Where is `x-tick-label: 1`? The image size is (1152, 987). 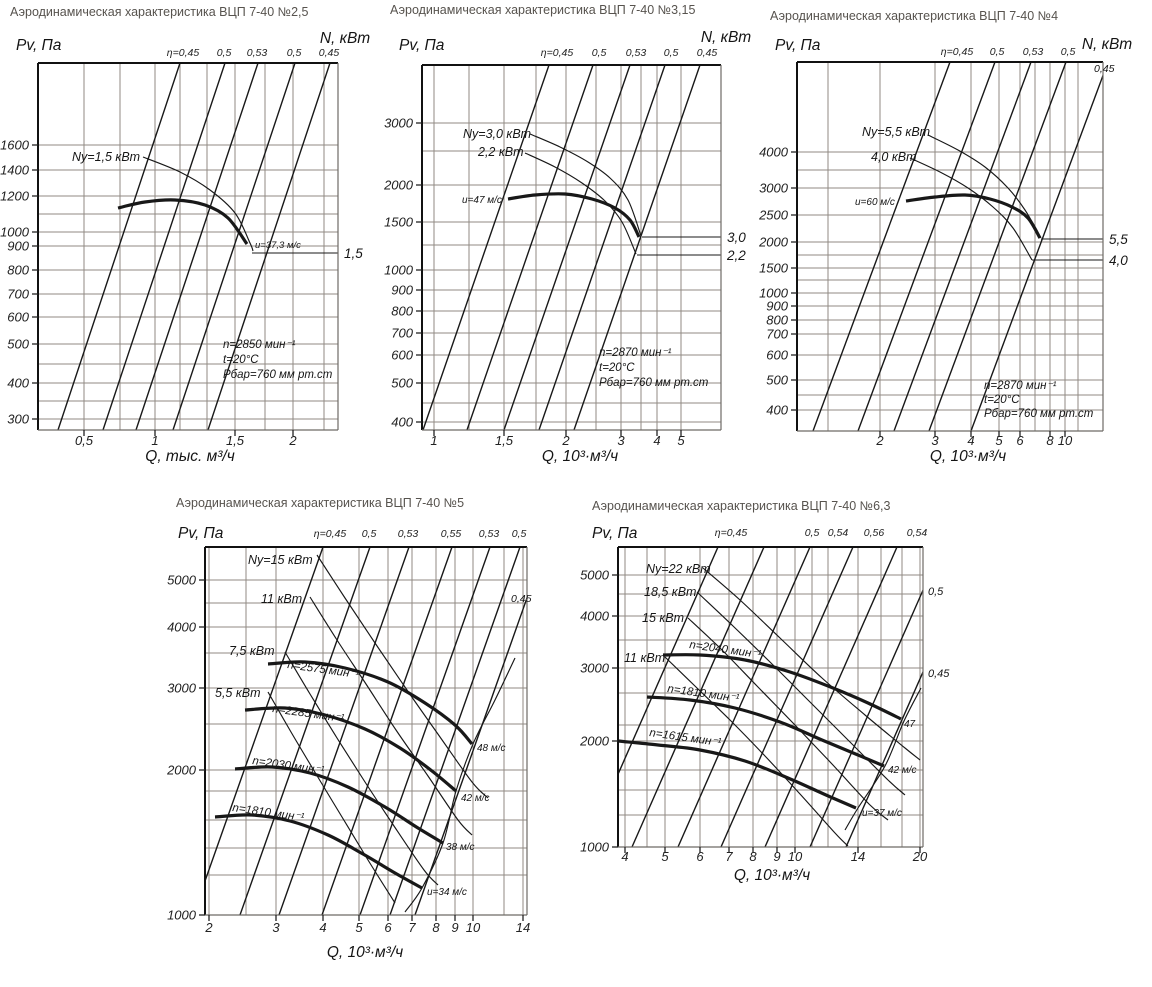
x-tick-label: 1 is located at coordinates (154, 440).